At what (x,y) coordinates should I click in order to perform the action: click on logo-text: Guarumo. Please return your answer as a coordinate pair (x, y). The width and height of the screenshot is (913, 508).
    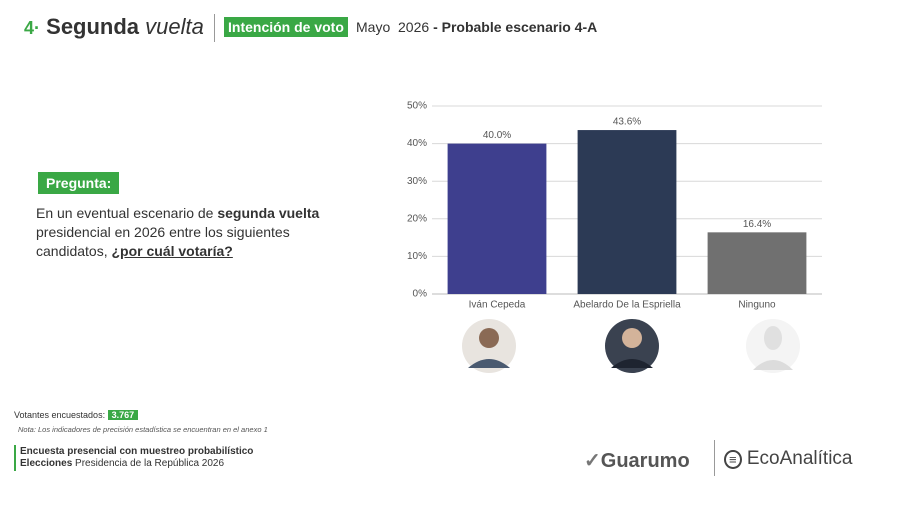
    Looking at the image, I should click on (645, 461).